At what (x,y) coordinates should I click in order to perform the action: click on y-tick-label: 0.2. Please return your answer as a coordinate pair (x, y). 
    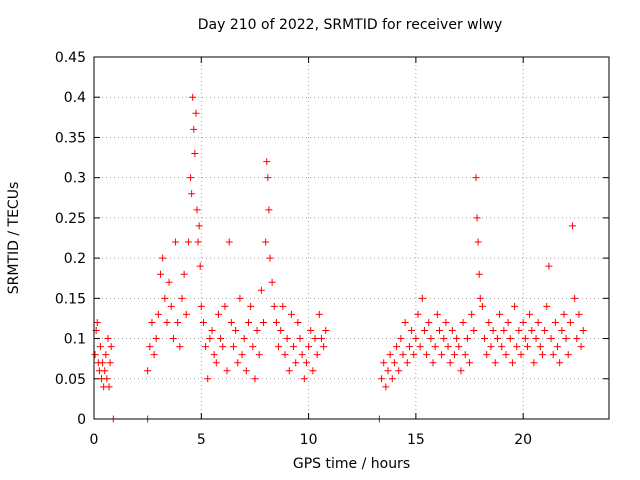
    Looking at the image, I should click on (75, 259).